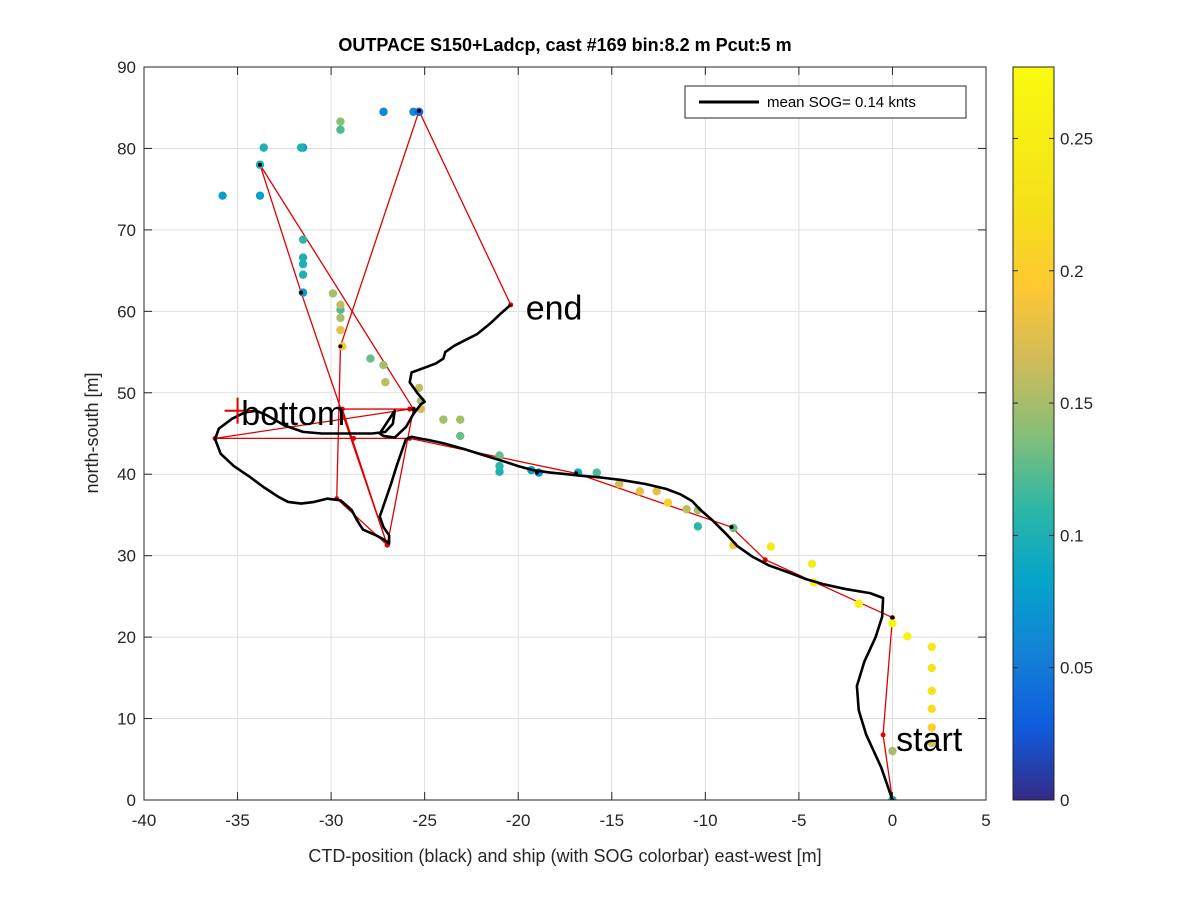  What do you see at coordinates (611, 820) in the screenshot?
I see `x-tick-label: -15` at bounding box center [611, 820].